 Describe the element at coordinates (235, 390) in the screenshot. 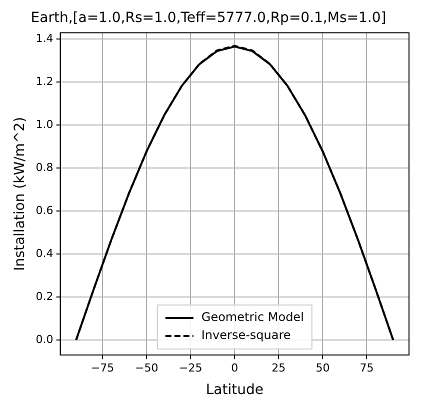

I see `x-axis-title: Latitude` at that location.